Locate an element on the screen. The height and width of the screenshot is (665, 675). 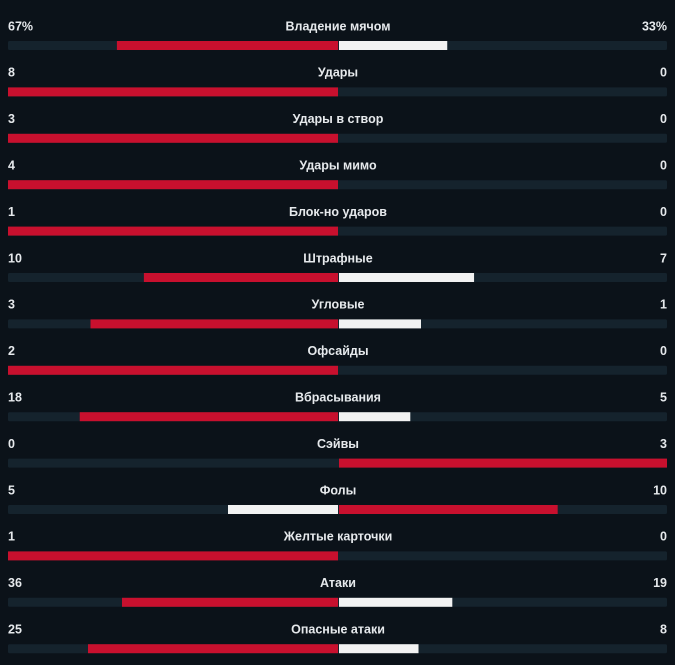
stat-label: Желтые карточки is located at coordinates (338, 537).